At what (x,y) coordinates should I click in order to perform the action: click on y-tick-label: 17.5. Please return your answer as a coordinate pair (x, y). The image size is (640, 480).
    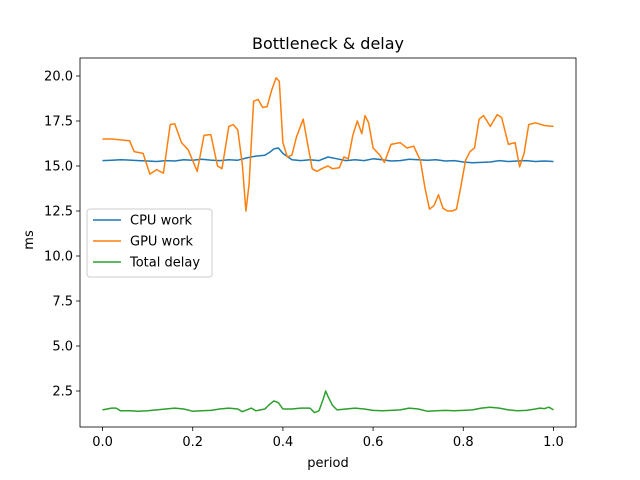
    Looking at the image, I should click on (58, 122).